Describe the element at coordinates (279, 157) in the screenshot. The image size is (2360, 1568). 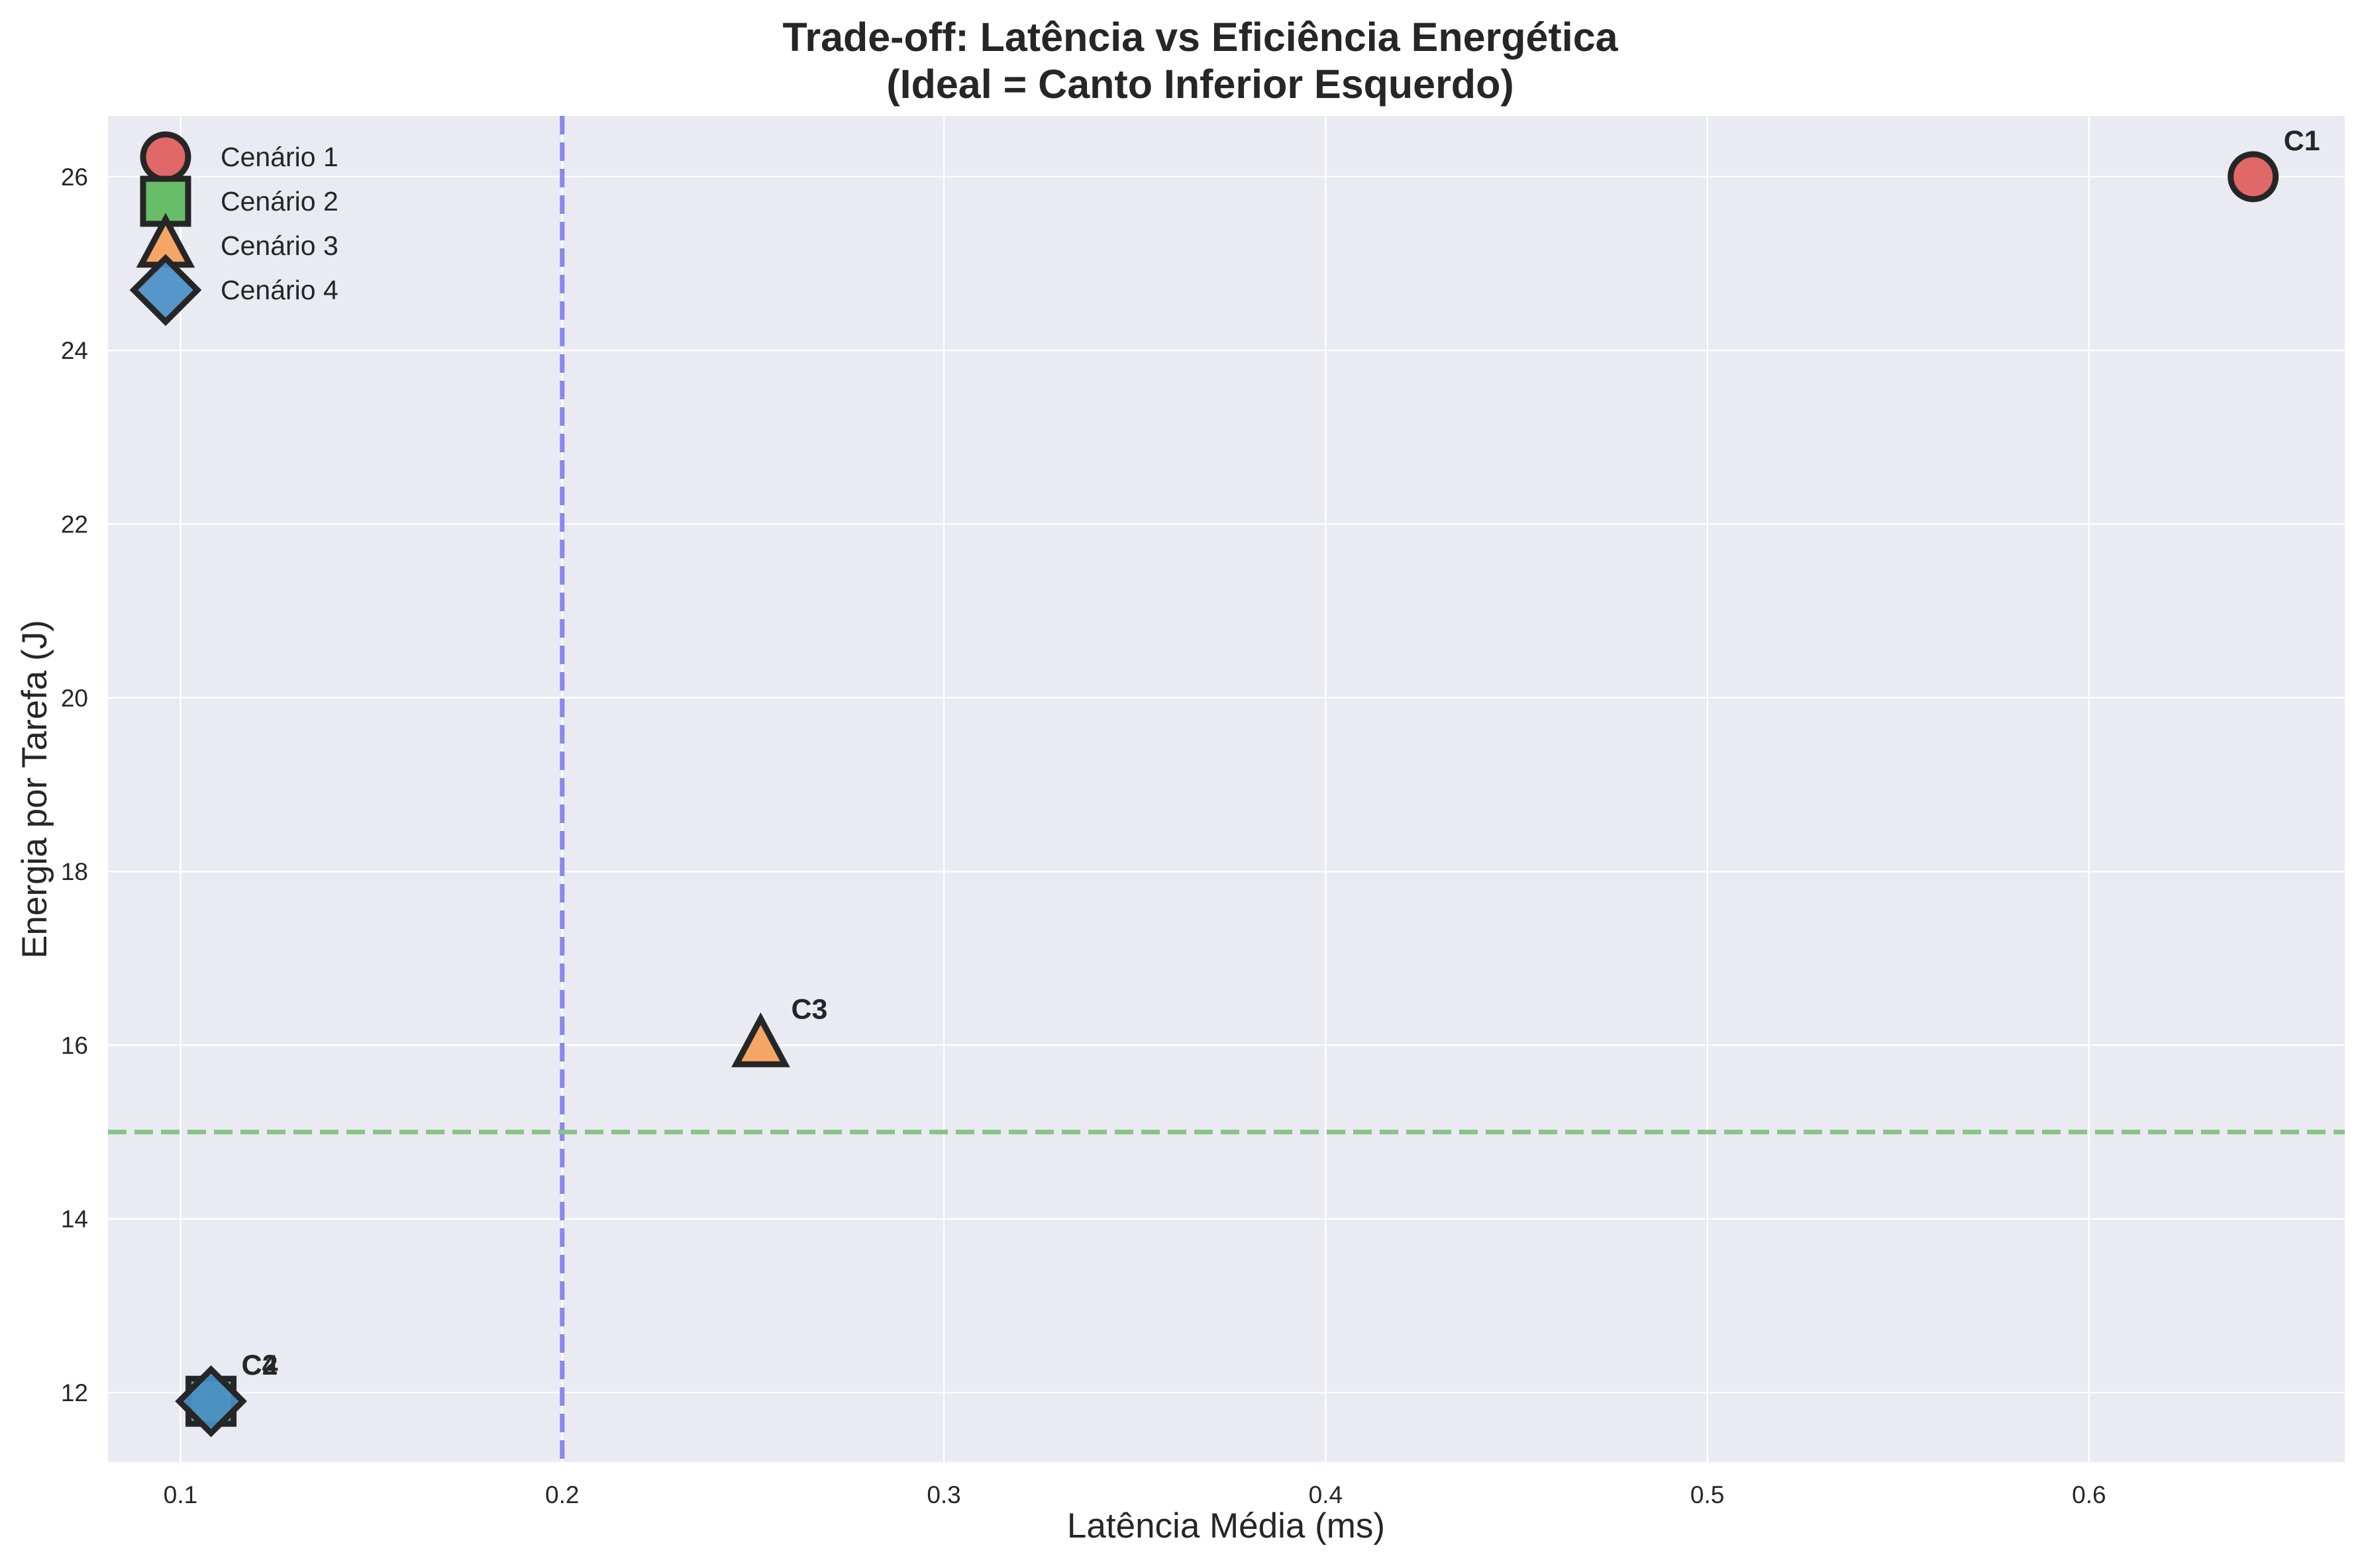
I see `legend-entry-c1: Cenário 1` at that location.